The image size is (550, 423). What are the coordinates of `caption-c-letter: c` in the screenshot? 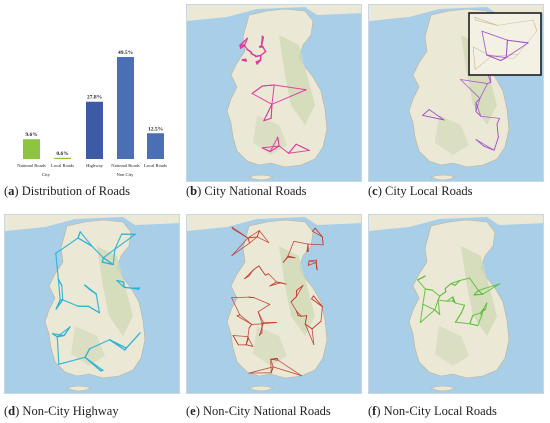 It's located at (375, 191).